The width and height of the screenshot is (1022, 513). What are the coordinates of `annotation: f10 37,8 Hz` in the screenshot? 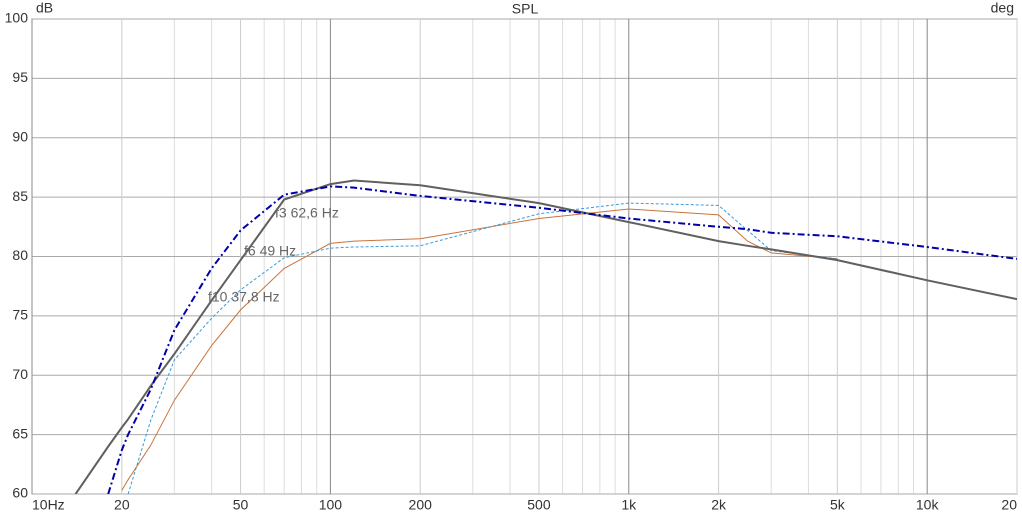 It's located at (244, 297).